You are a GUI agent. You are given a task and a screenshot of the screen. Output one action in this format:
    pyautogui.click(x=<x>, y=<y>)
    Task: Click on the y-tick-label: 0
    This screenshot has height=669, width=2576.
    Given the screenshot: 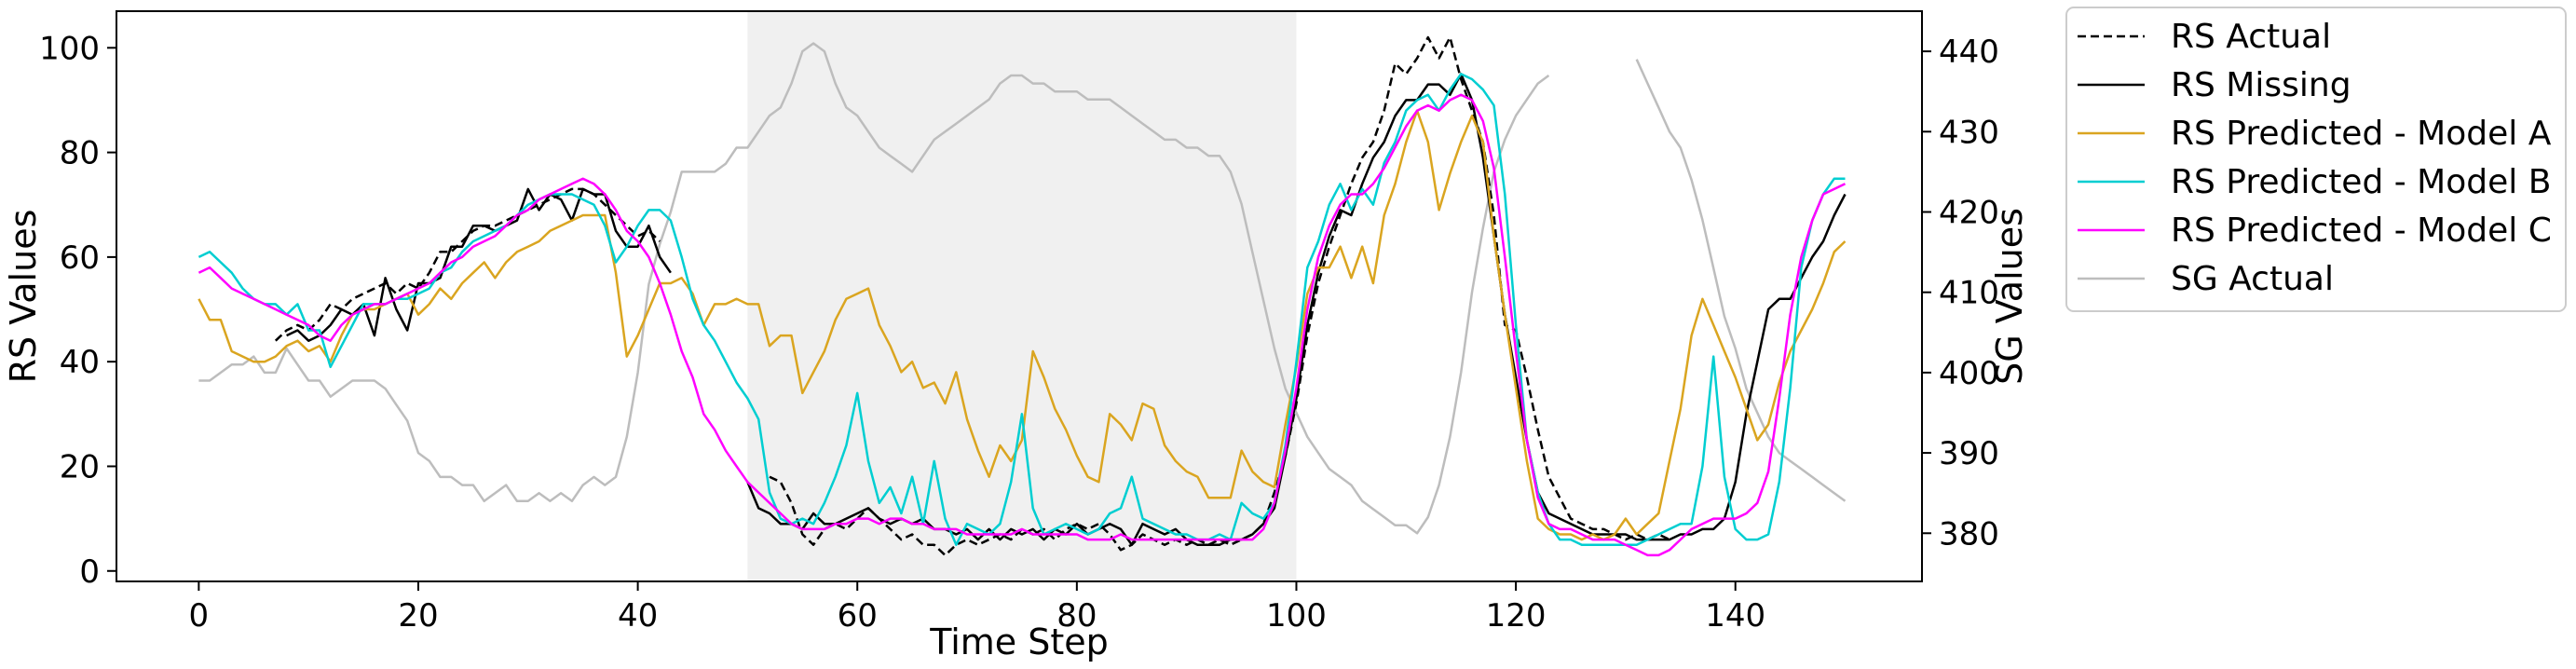 What is the action you would take?
    pyautogui.click(x=89, y=572)
    